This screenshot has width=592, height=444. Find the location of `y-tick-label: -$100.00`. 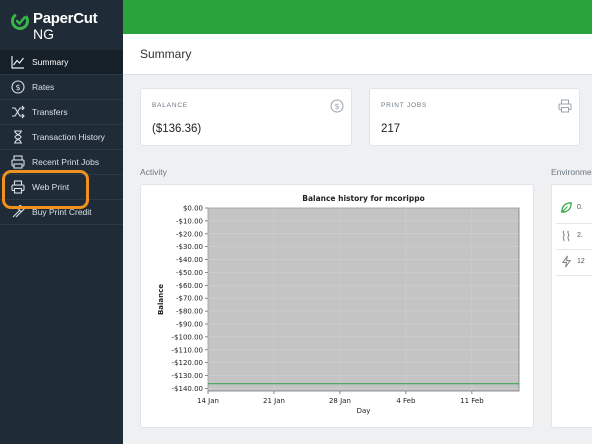

y-tick-label: -$100.00 is located at coordinates (187, 337).